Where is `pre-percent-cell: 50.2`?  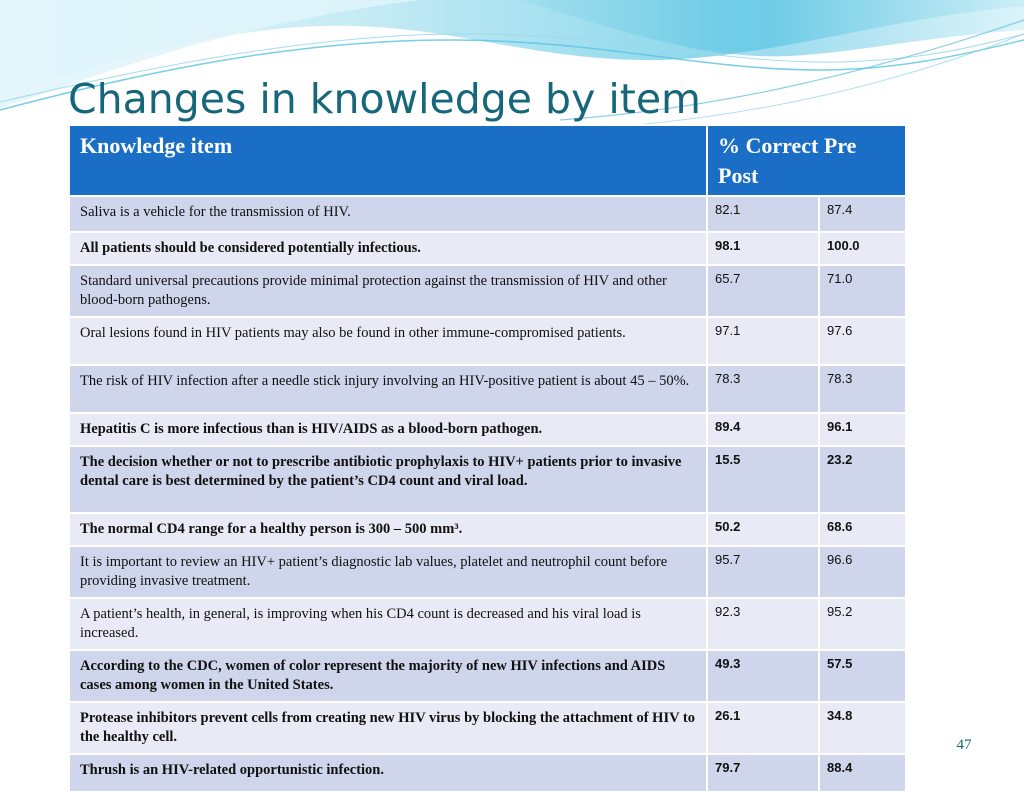
pre-percent-cell: 50.2 is located at coordinates (763, 529).